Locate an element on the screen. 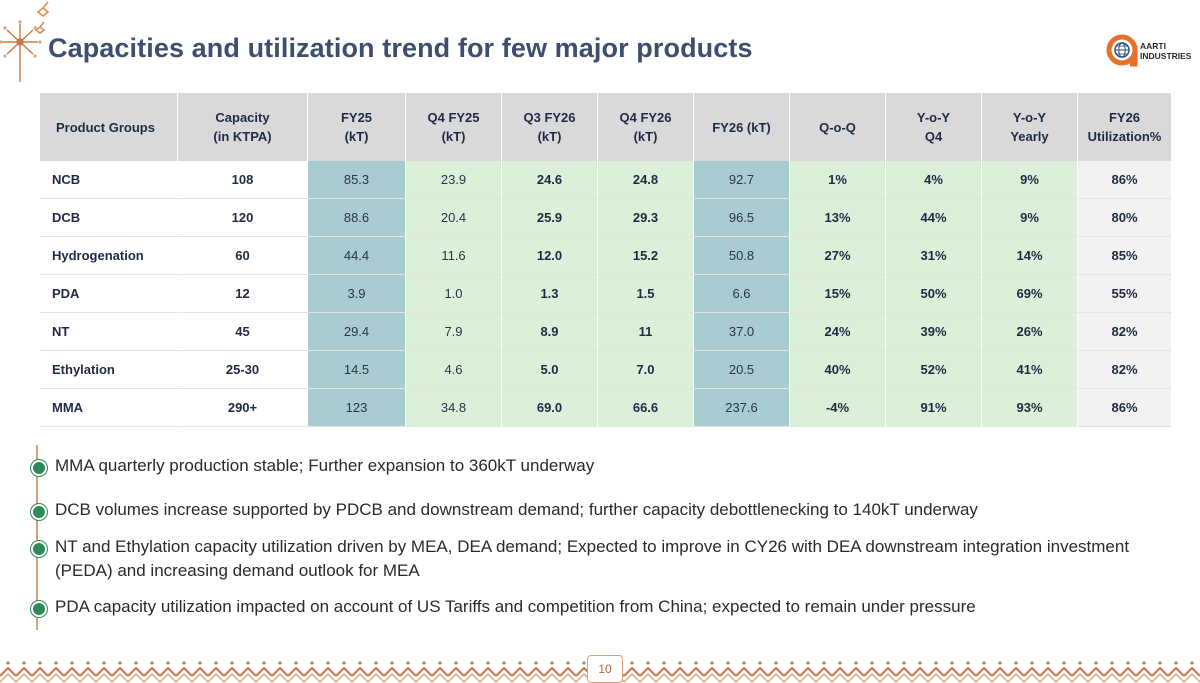  table-row: MMA 290+ 123 34.8 69.0 66.6 237.6 -4% 91% 93% 86% is located at coordinates (606, 408).